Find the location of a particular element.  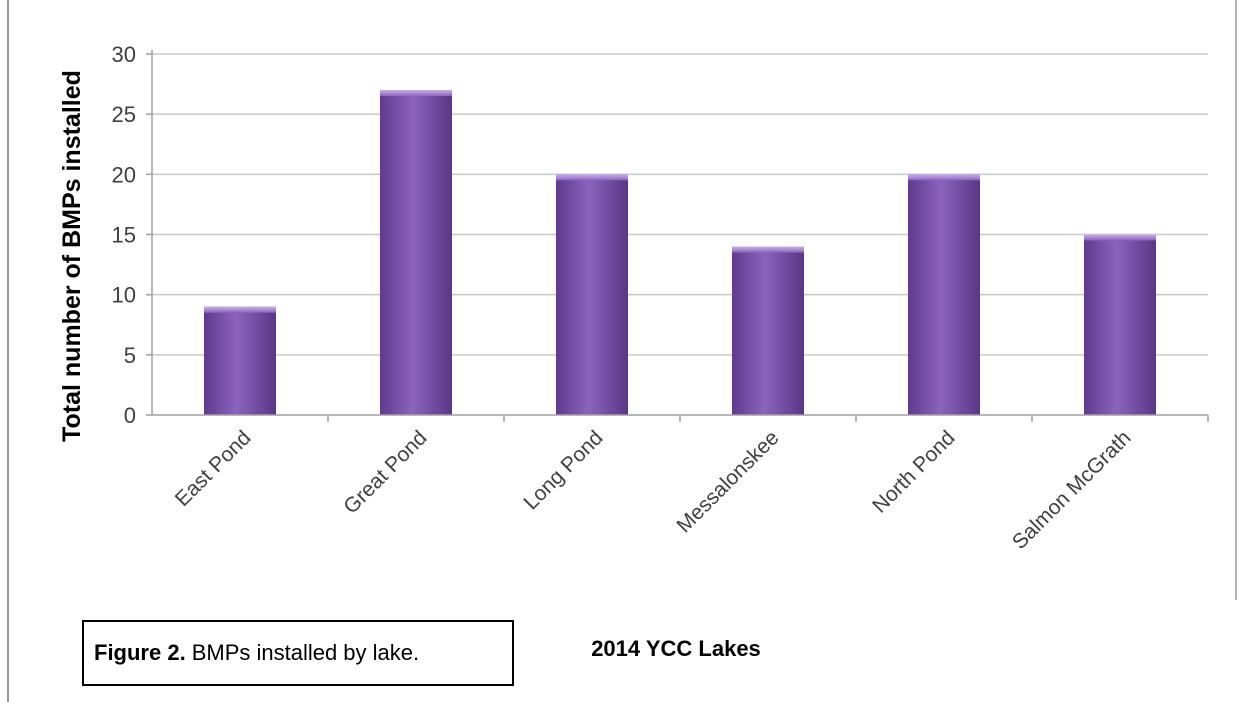

x-category-label: Messalonskee is located at coordinates (727, 481).